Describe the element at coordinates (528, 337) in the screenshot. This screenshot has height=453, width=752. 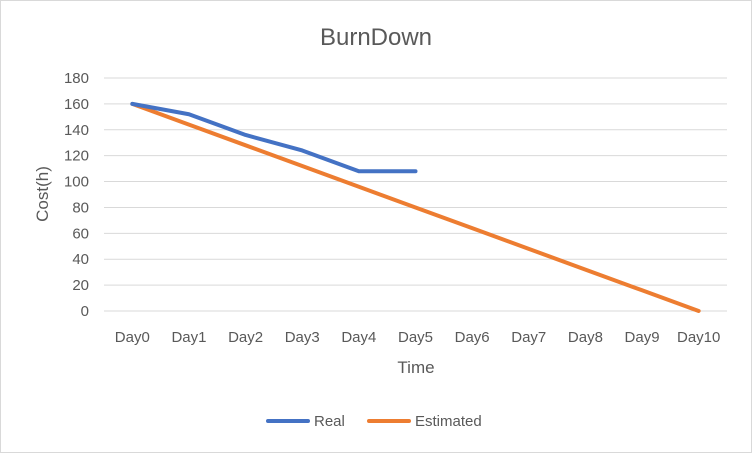
I see `x-tick-label: Day7` at that location.